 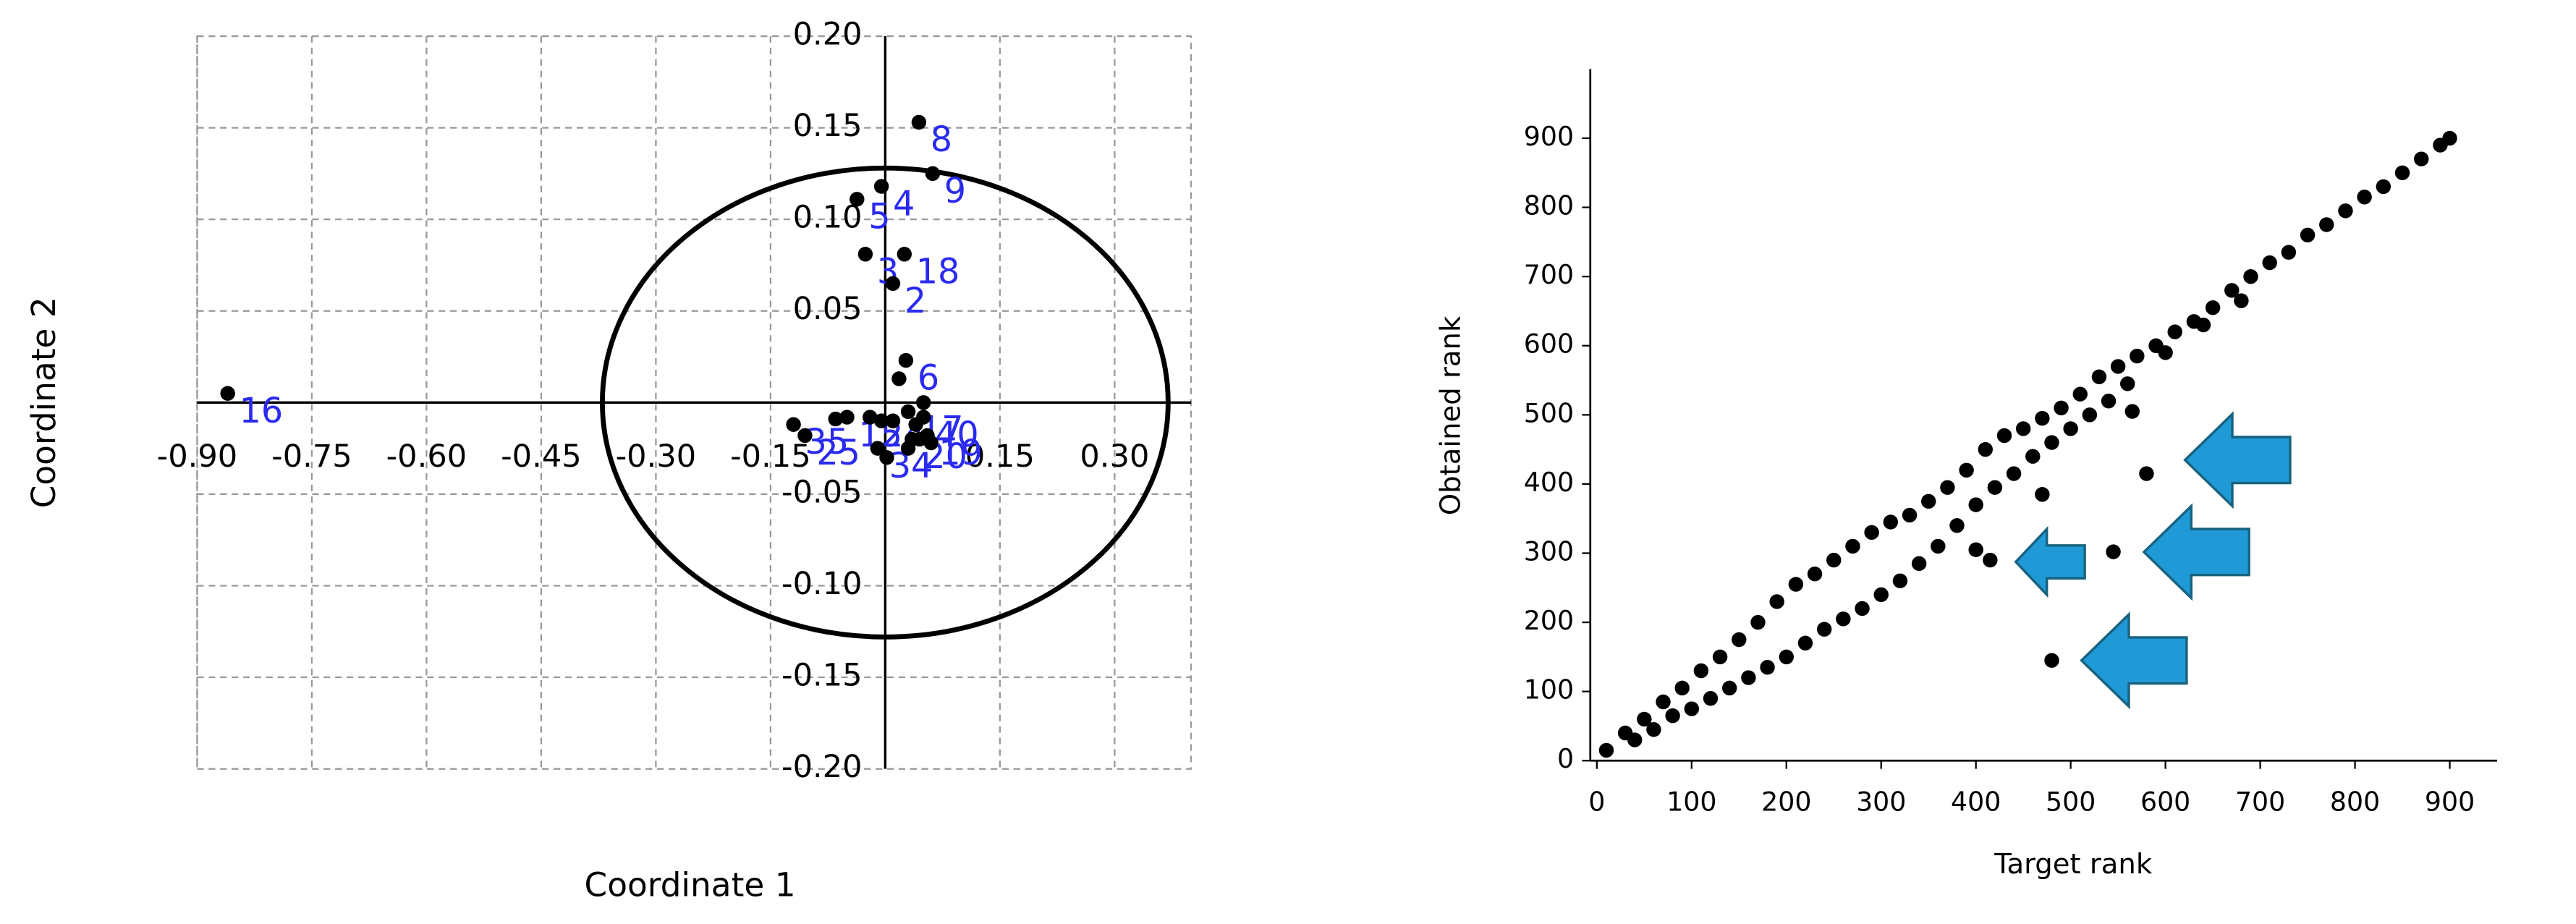 I want to click on point-label: 4, so click(x=904, y=204).